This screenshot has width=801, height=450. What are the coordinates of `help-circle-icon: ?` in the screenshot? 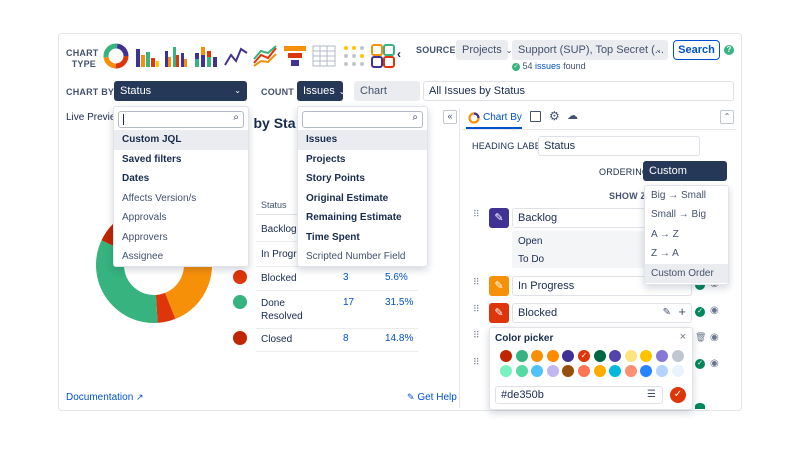 It's located at (729, 50).